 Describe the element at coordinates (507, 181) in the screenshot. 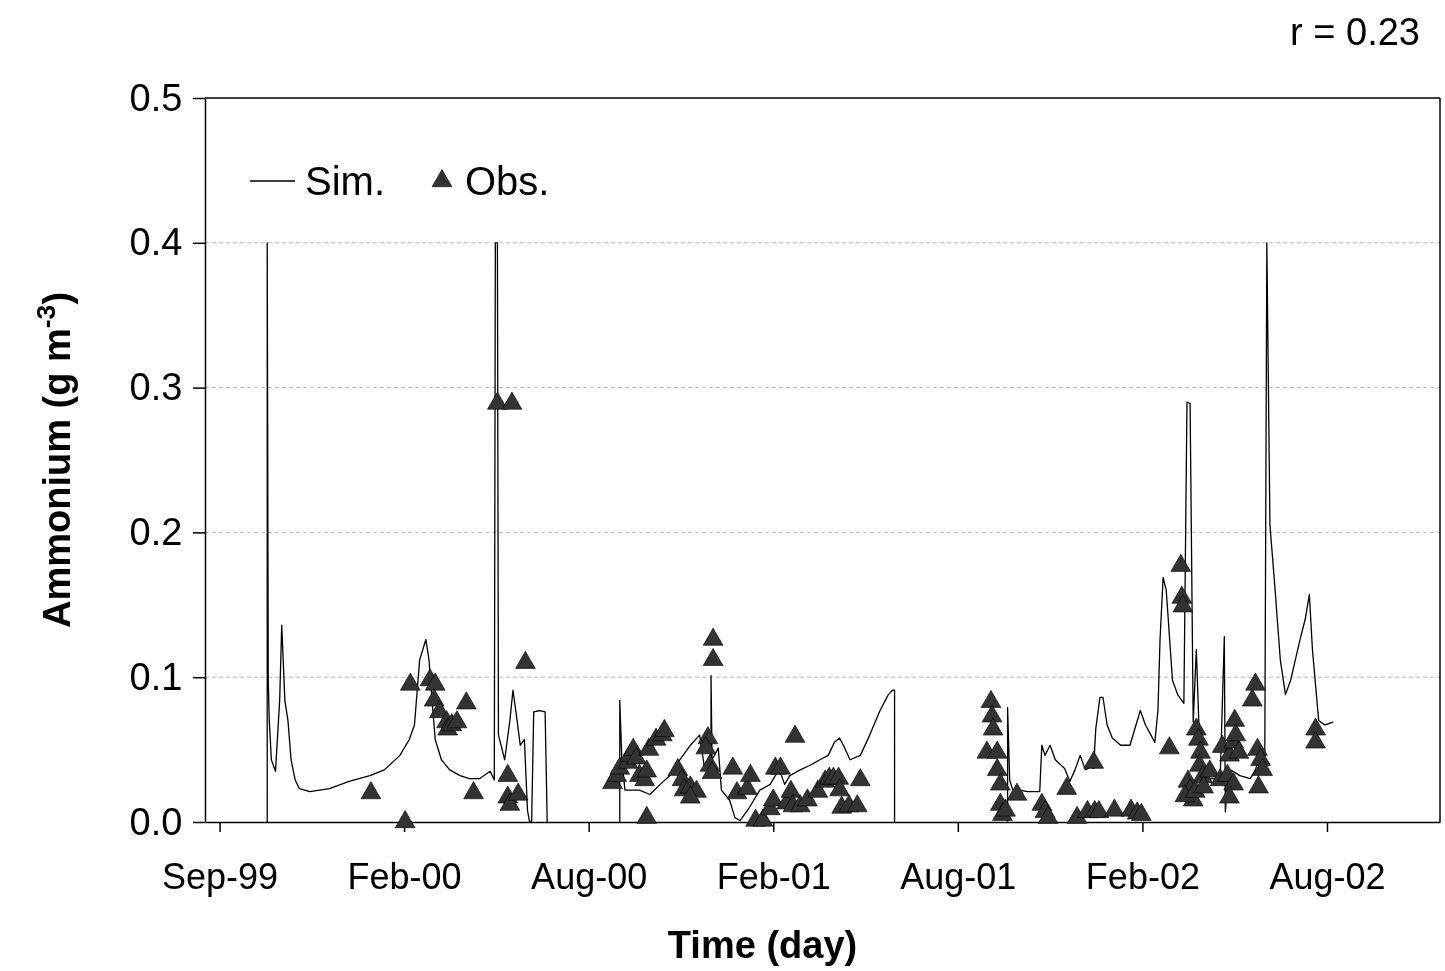

I see `legend-label: Obs.` at that location.